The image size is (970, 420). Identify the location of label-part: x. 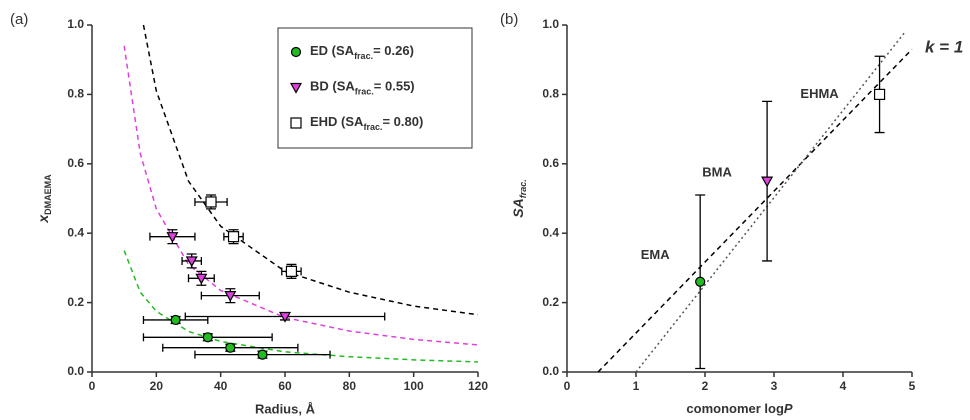
(43, 219).